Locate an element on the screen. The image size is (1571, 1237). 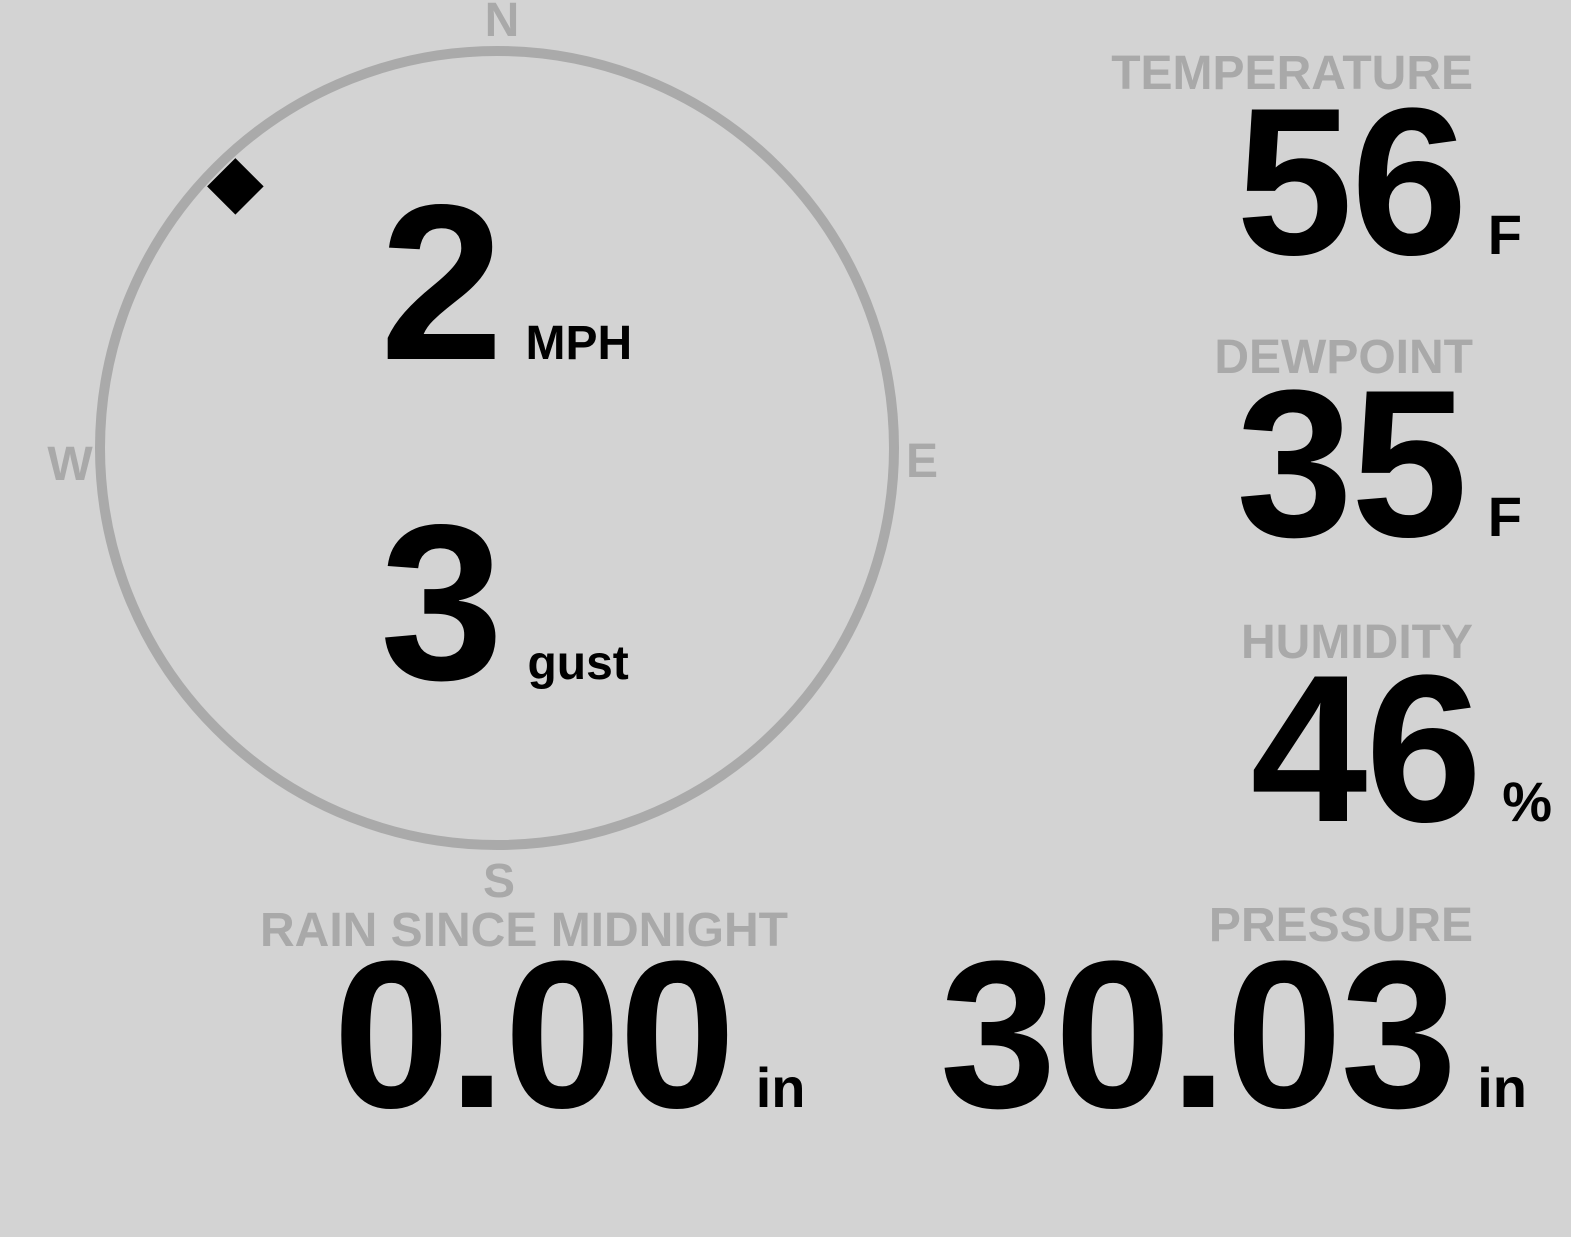
pressure-reading: 30.03 in is located at coordinates (1233, 1035).